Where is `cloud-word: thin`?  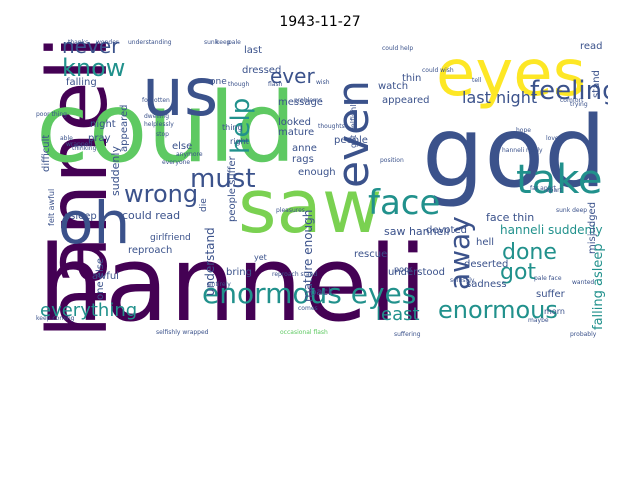 cloud-word: thin is located at coordinates (412, 78).